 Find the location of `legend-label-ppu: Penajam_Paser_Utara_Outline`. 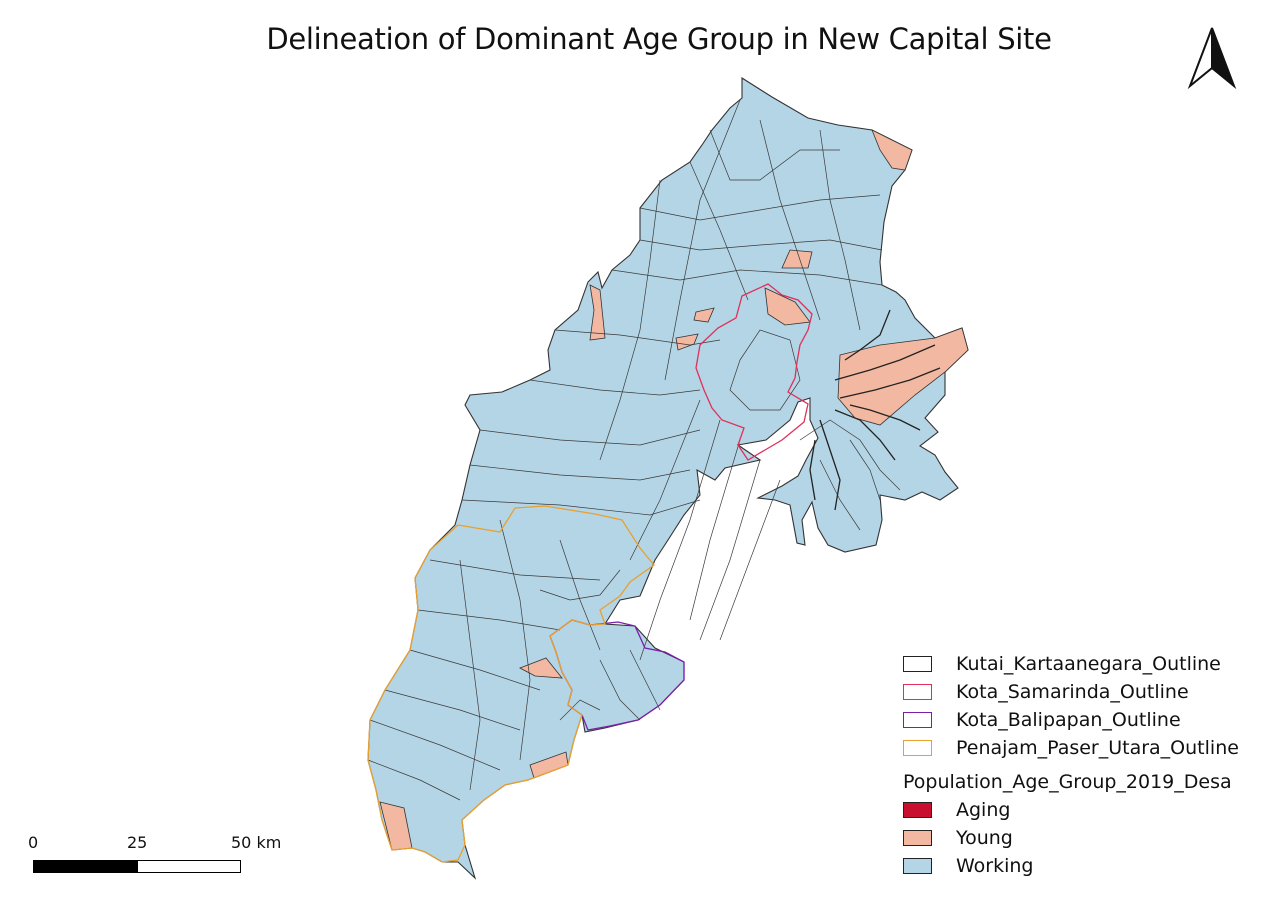

legend-label-ppu: Penajam_Paser_Utara_Outline is located at coordinates (1097, 748).